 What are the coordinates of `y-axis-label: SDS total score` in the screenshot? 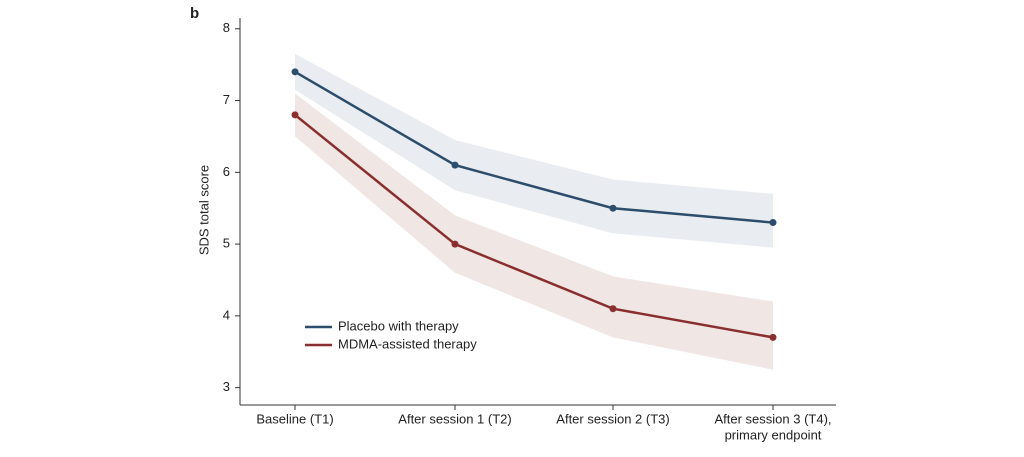 It's located at (203, 210).